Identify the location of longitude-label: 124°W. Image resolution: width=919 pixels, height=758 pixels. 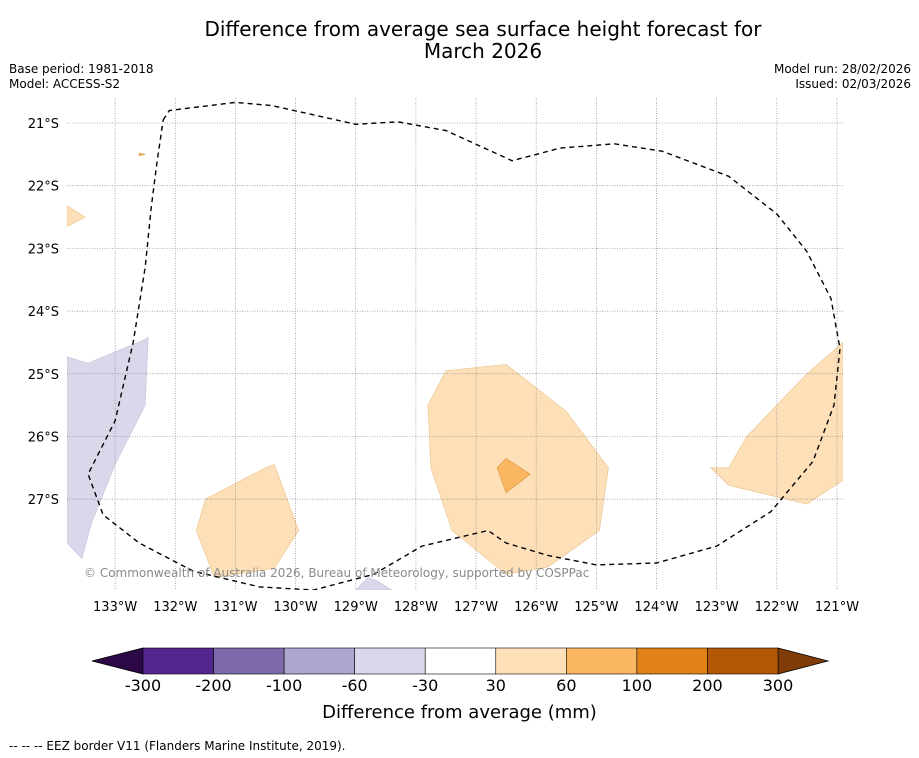
(656, 607).